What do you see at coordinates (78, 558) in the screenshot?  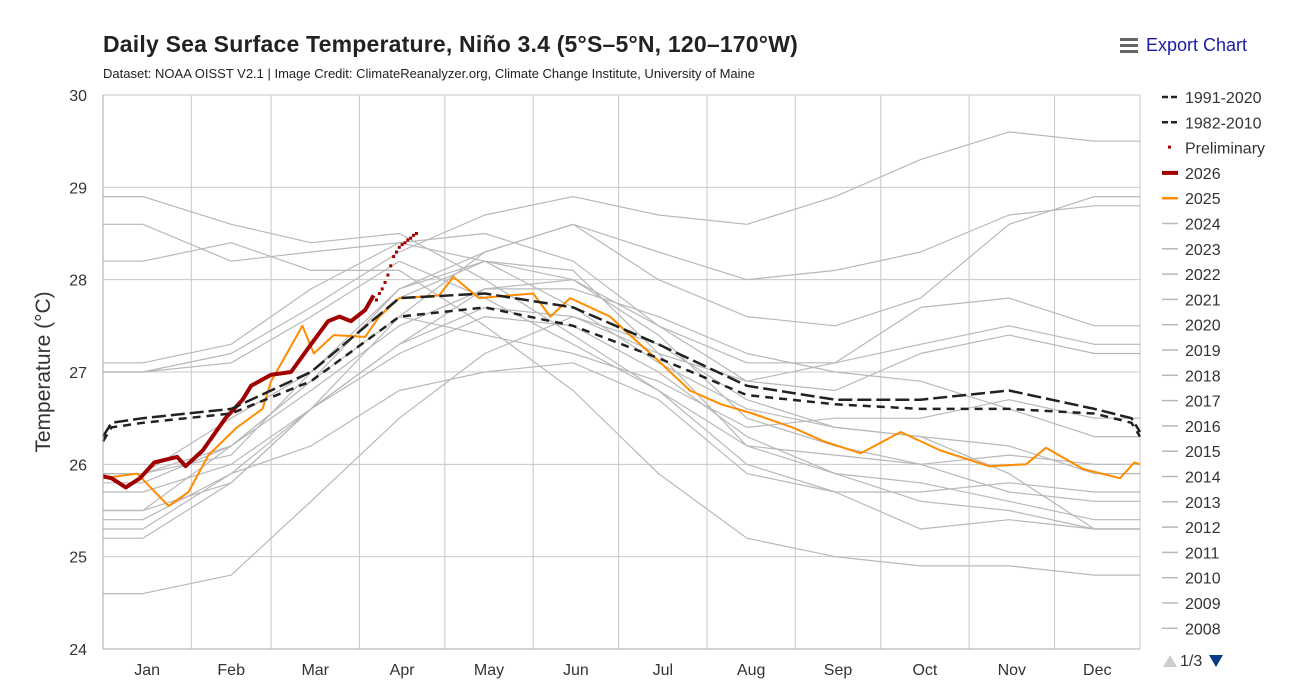 I see `y-tick-label: 25` at bounding box center [78, 558].